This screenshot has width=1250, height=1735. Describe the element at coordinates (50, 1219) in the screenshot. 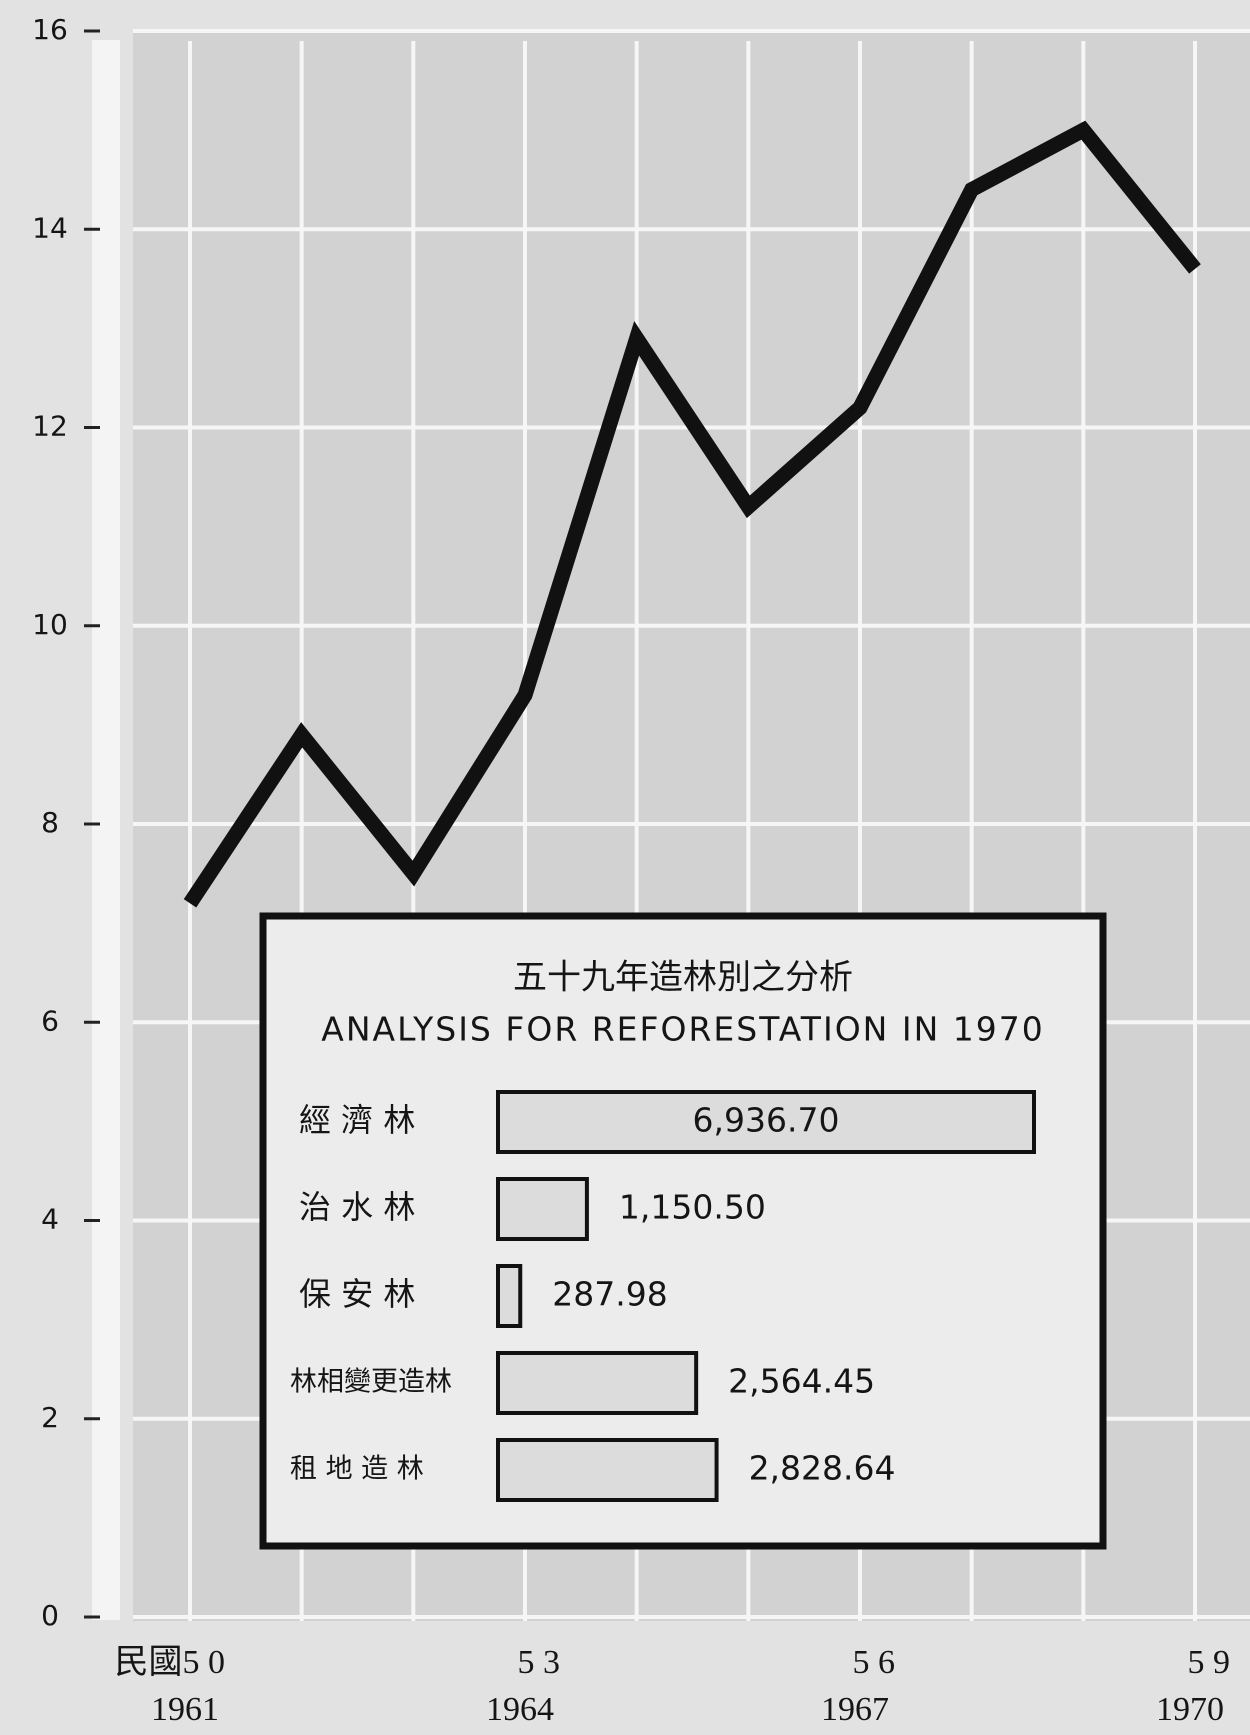

I see `y-tick-label: 4` at that location.